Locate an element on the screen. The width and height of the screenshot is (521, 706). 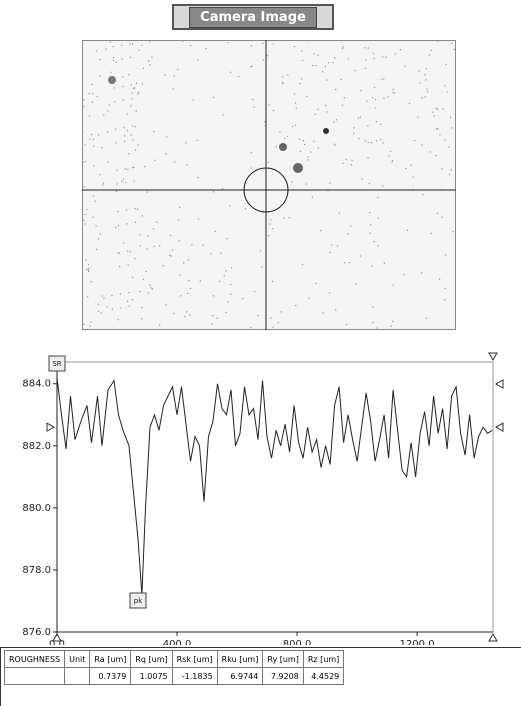
header-cell: Rz [um] is located at coordinates (323, 659).